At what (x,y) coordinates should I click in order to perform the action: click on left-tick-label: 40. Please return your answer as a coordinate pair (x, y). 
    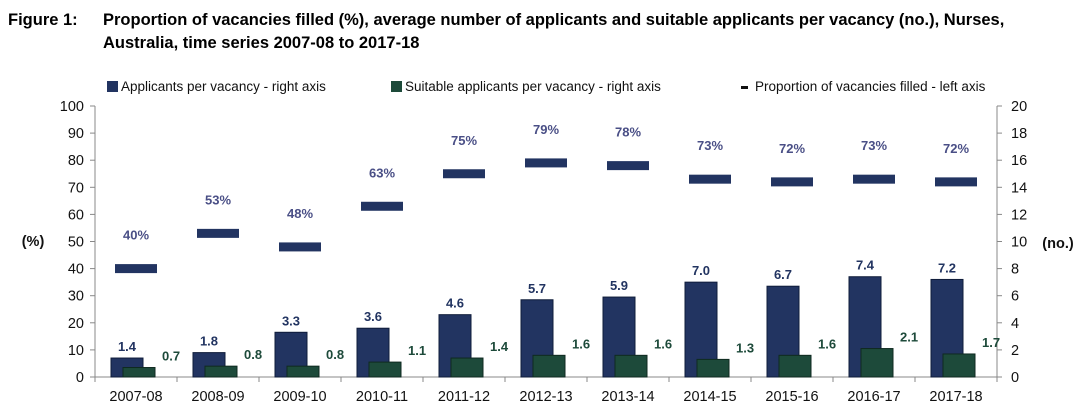
    Looking at the image, I should click on (76, 270).